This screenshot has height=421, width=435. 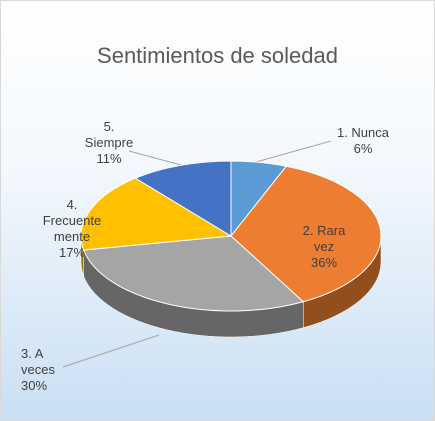 What do you see at coordinates (34, 385) in the screenshot?
I see `value-label: 30%` at bounding box center [34, 385].